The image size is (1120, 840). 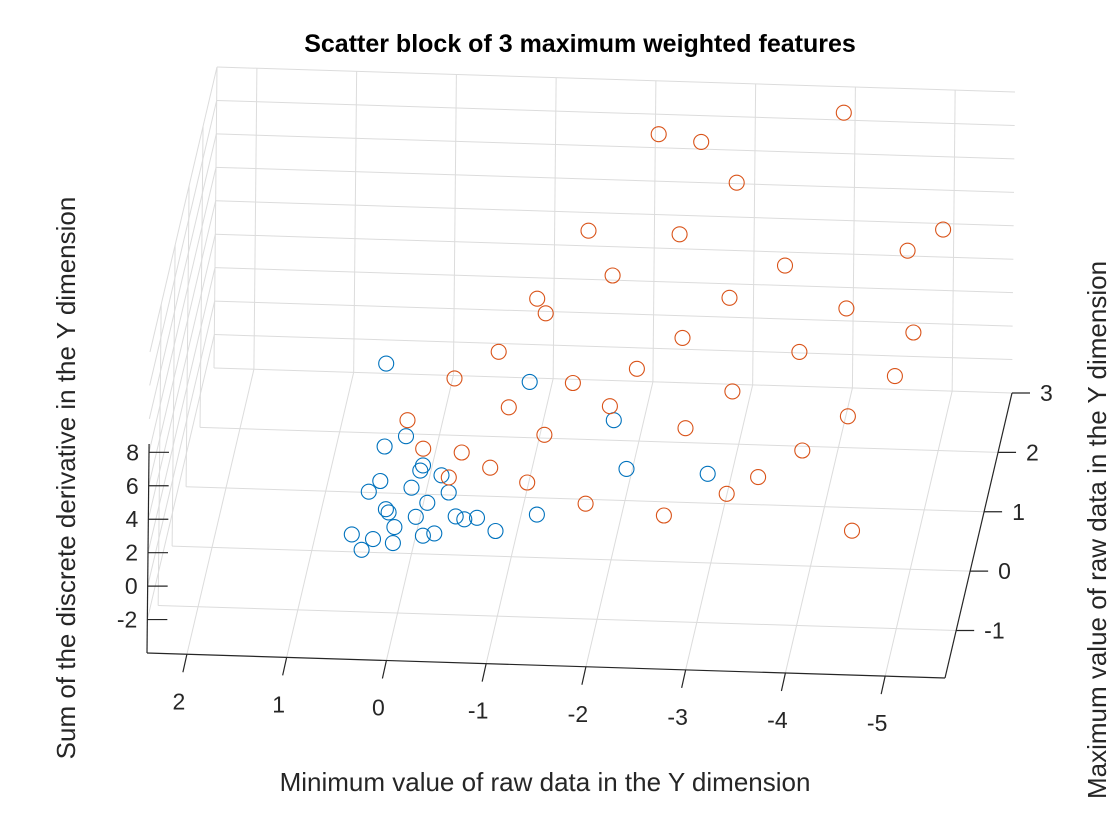 I want to click on z-axis-line, so click(x=148, y=548).